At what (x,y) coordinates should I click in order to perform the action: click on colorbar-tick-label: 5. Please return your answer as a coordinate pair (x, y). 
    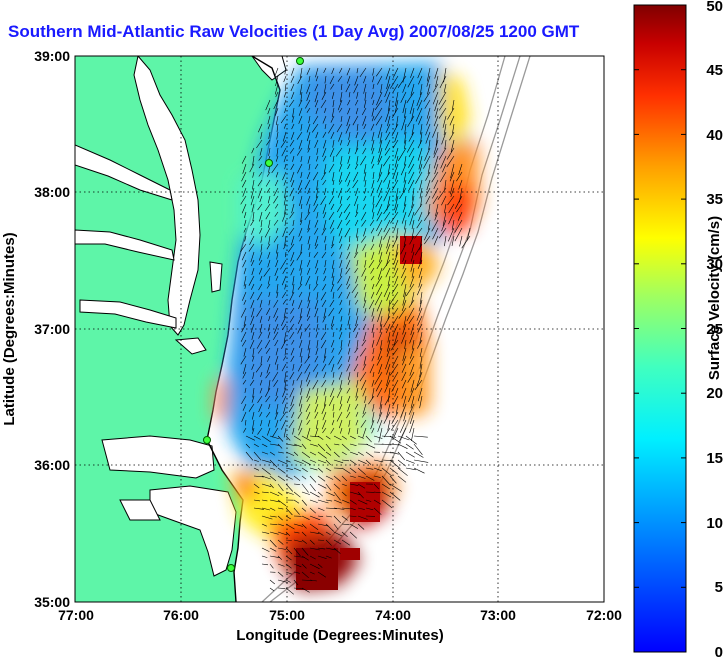
    Looking at the image, I should click on (719, 587).